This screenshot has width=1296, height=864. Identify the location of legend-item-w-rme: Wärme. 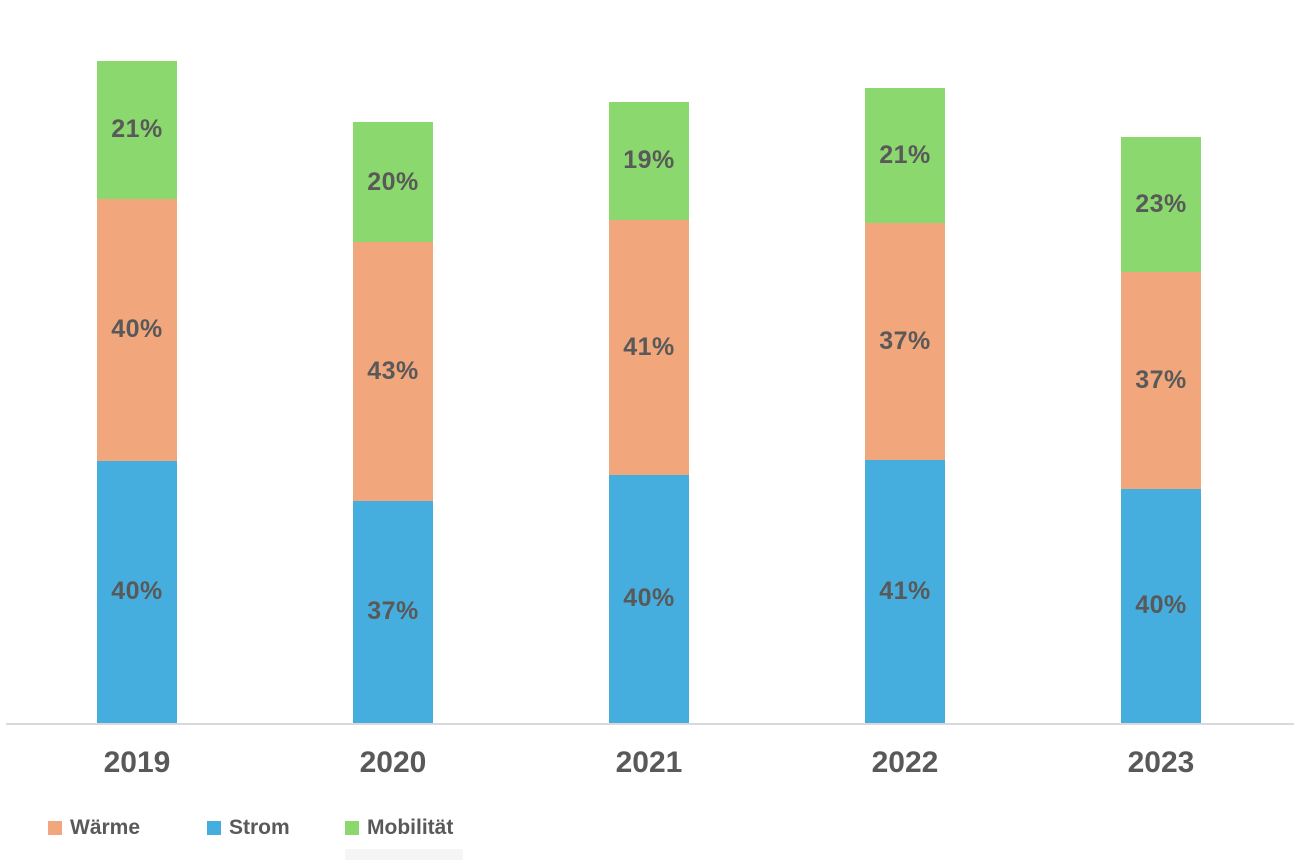
(94, 828).